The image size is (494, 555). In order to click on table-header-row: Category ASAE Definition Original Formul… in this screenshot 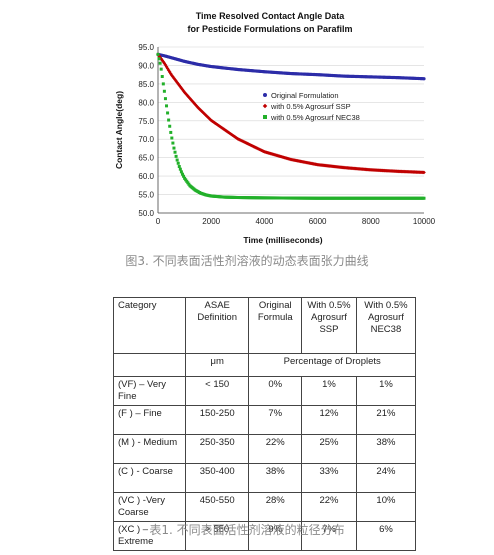, I will do `click(265, 325)`.